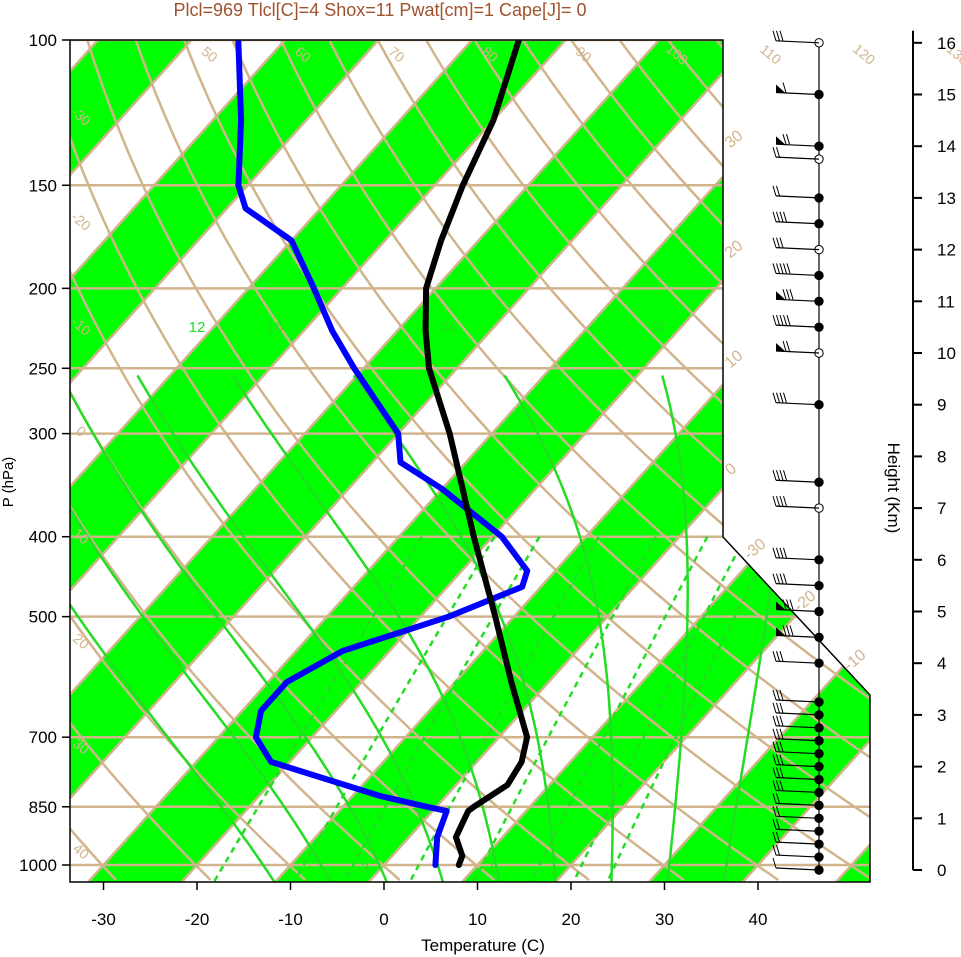 The width and height of the screenshot is (961, 957). I want to click on mixing-ratio-label: 16, so click(275, 327).